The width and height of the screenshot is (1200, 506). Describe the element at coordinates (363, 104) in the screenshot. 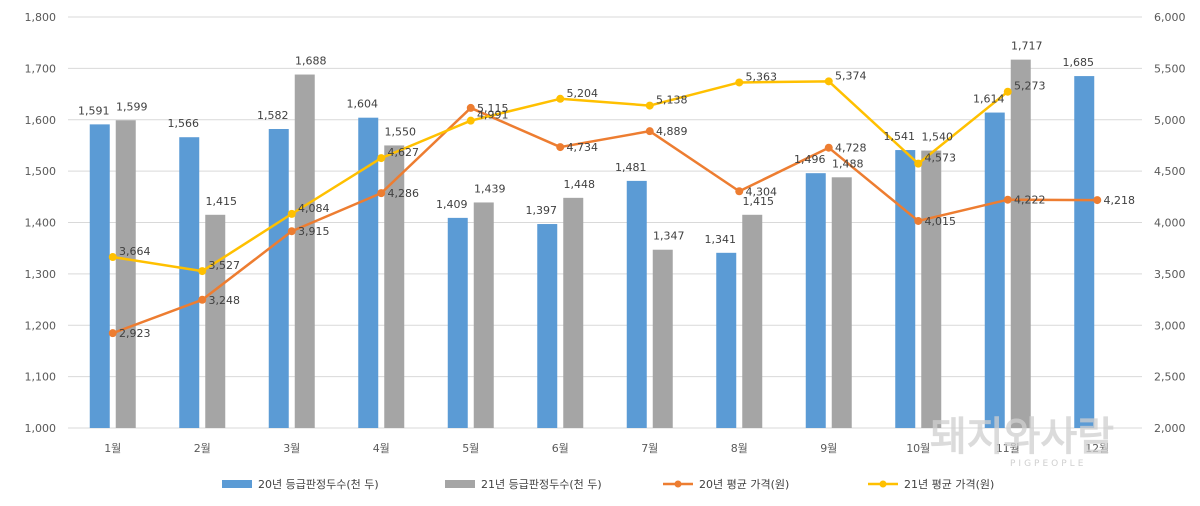

I see `bar-data-label: 1,604` at that location.